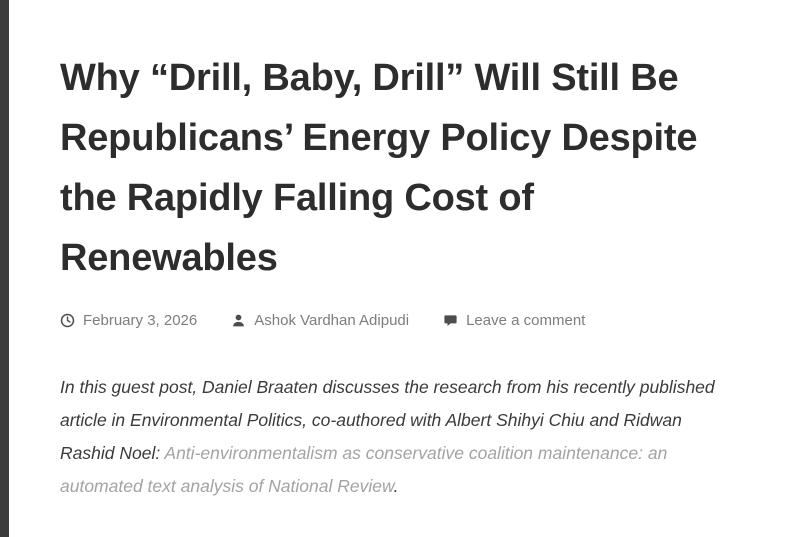  I want to click on meta-date: February 3, 2026, so click(128, 320).